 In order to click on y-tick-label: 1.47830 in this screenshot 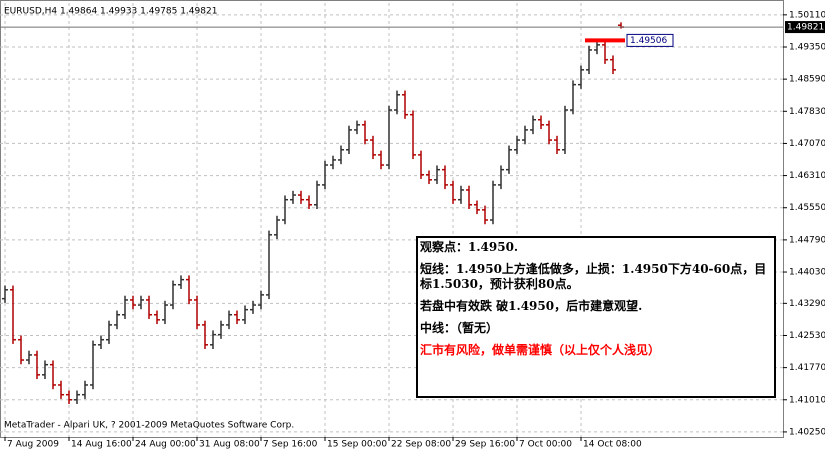, I will do `click(807, 112)`.